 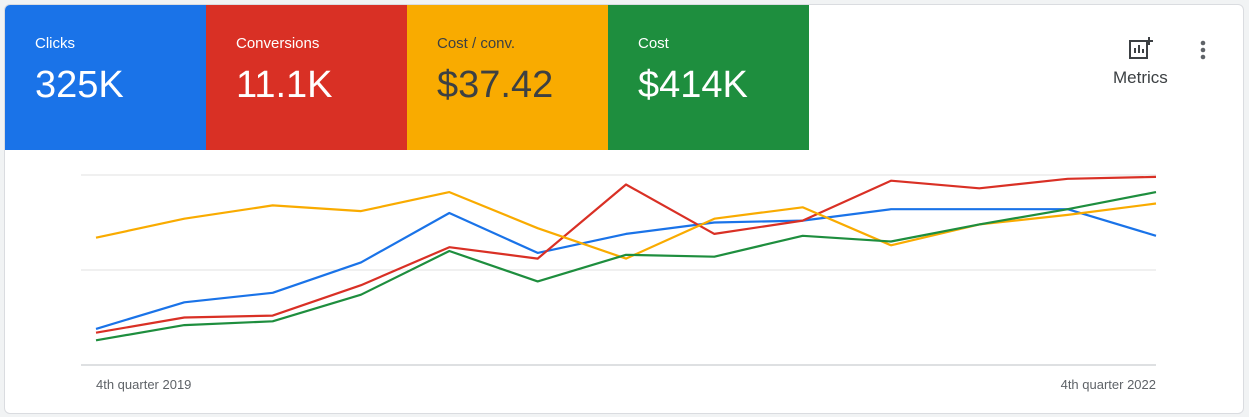 What do you see at coordinates (1140, 77) in the screenshot?
I see `metrics-label: Metrics` at bounding box center [1140, 77].